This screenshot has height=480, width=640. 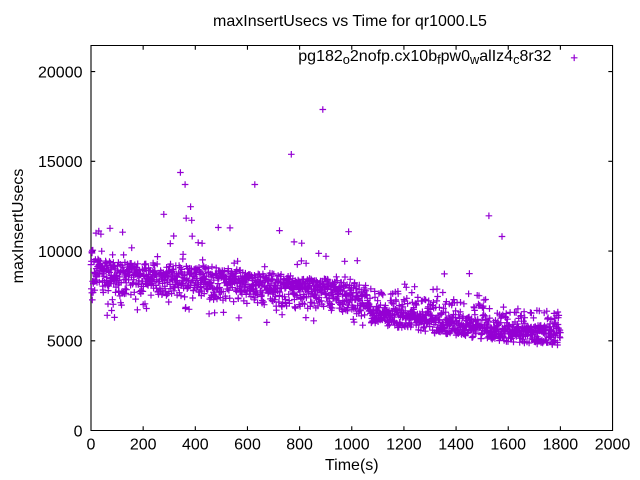 I want to click on svg-text: 800, so click(x=299, y=445).